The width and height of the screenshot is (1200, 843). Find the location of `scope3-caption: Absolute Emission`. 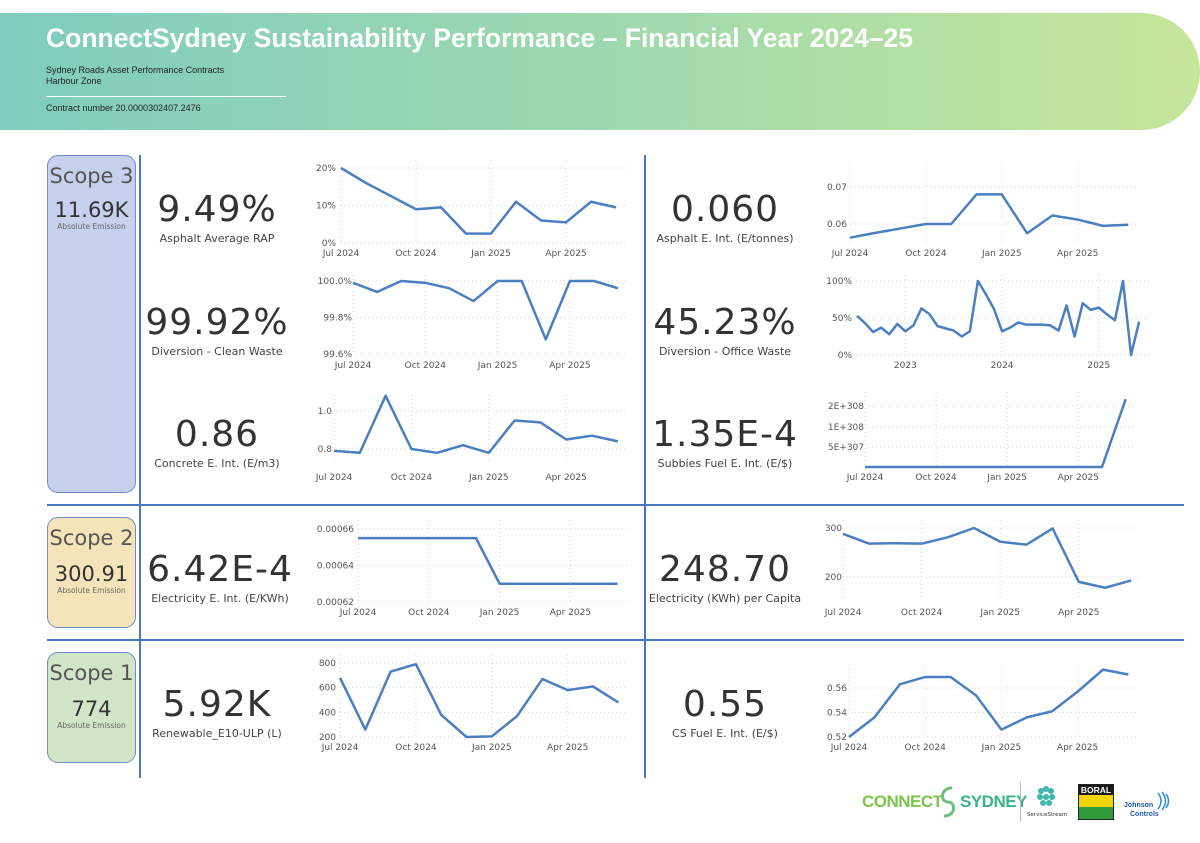

scope3-caption: Absolute Emission is located at coordinates (91, 226).